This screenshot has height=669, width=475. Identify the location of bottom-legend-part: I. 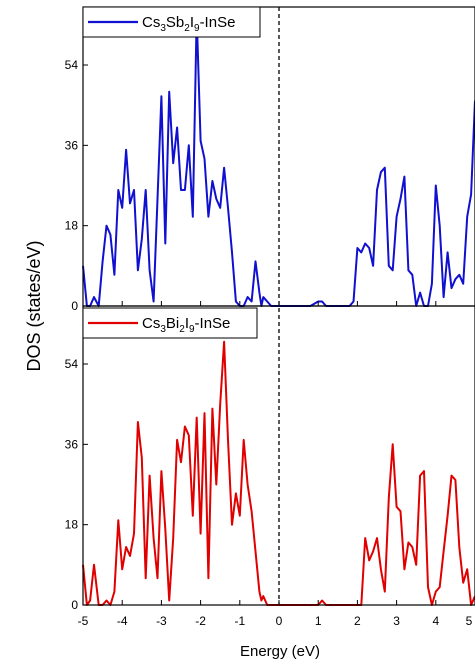
(187, 323).